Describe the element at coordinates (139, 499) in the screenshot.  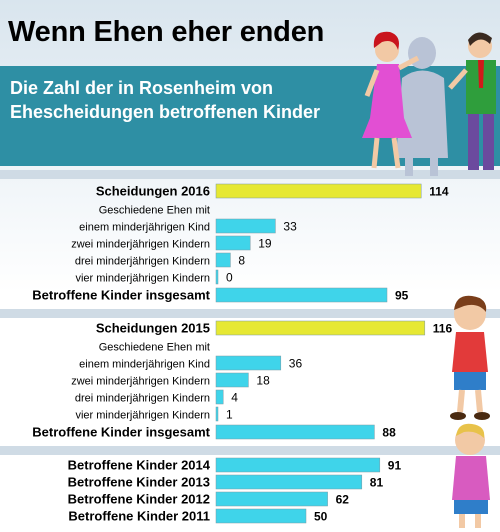
I see `history-label: Betroffene Kinder 2012` at that location.